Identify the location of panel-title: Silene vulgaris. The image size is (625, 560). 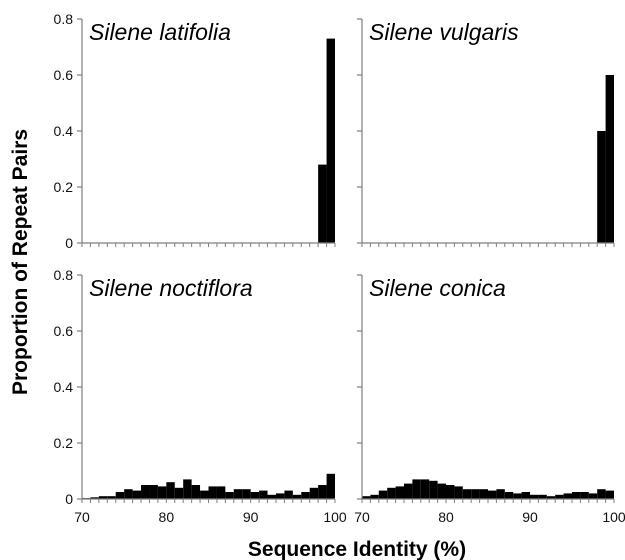
(444, 32).